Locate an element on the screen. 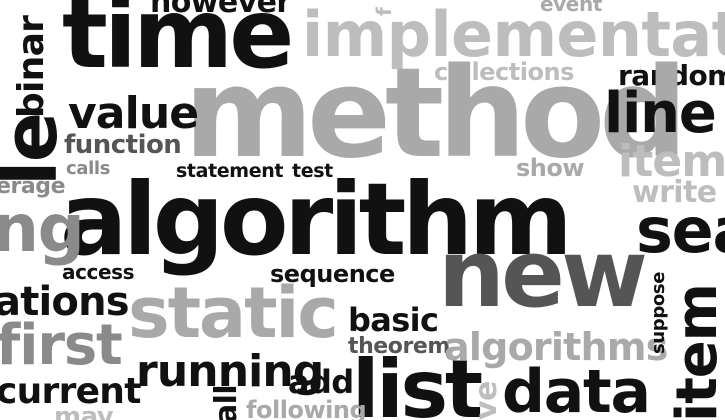 The image size is (725, 420). word-running: running is located at coordinates (230, 371).